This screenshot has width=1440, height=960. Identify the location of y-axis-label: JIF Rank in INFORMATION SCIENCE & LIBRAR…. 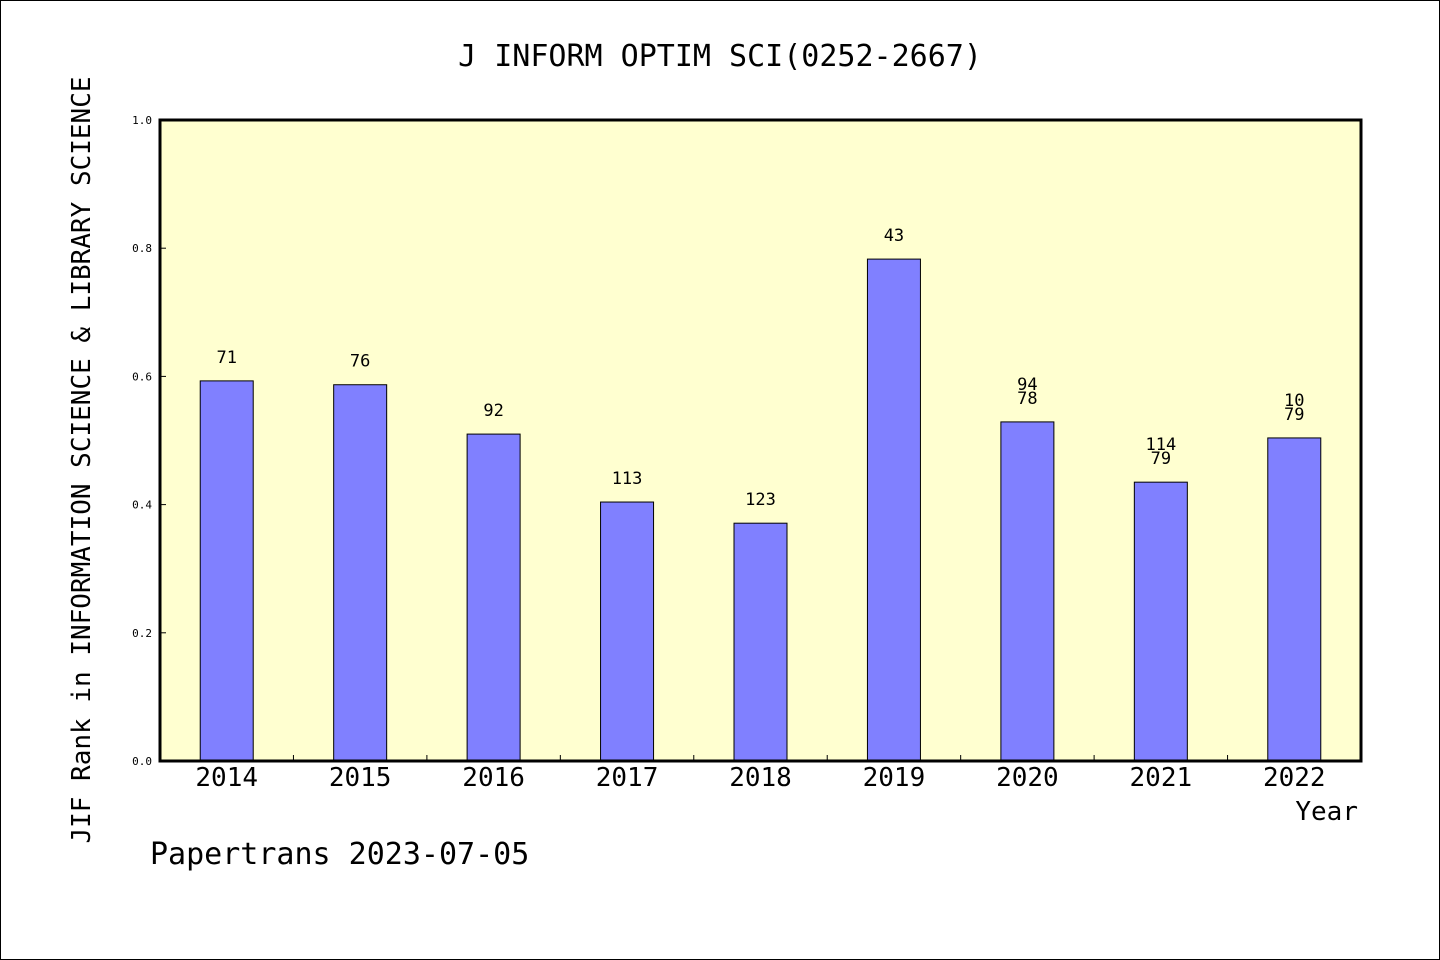
(82, 459).